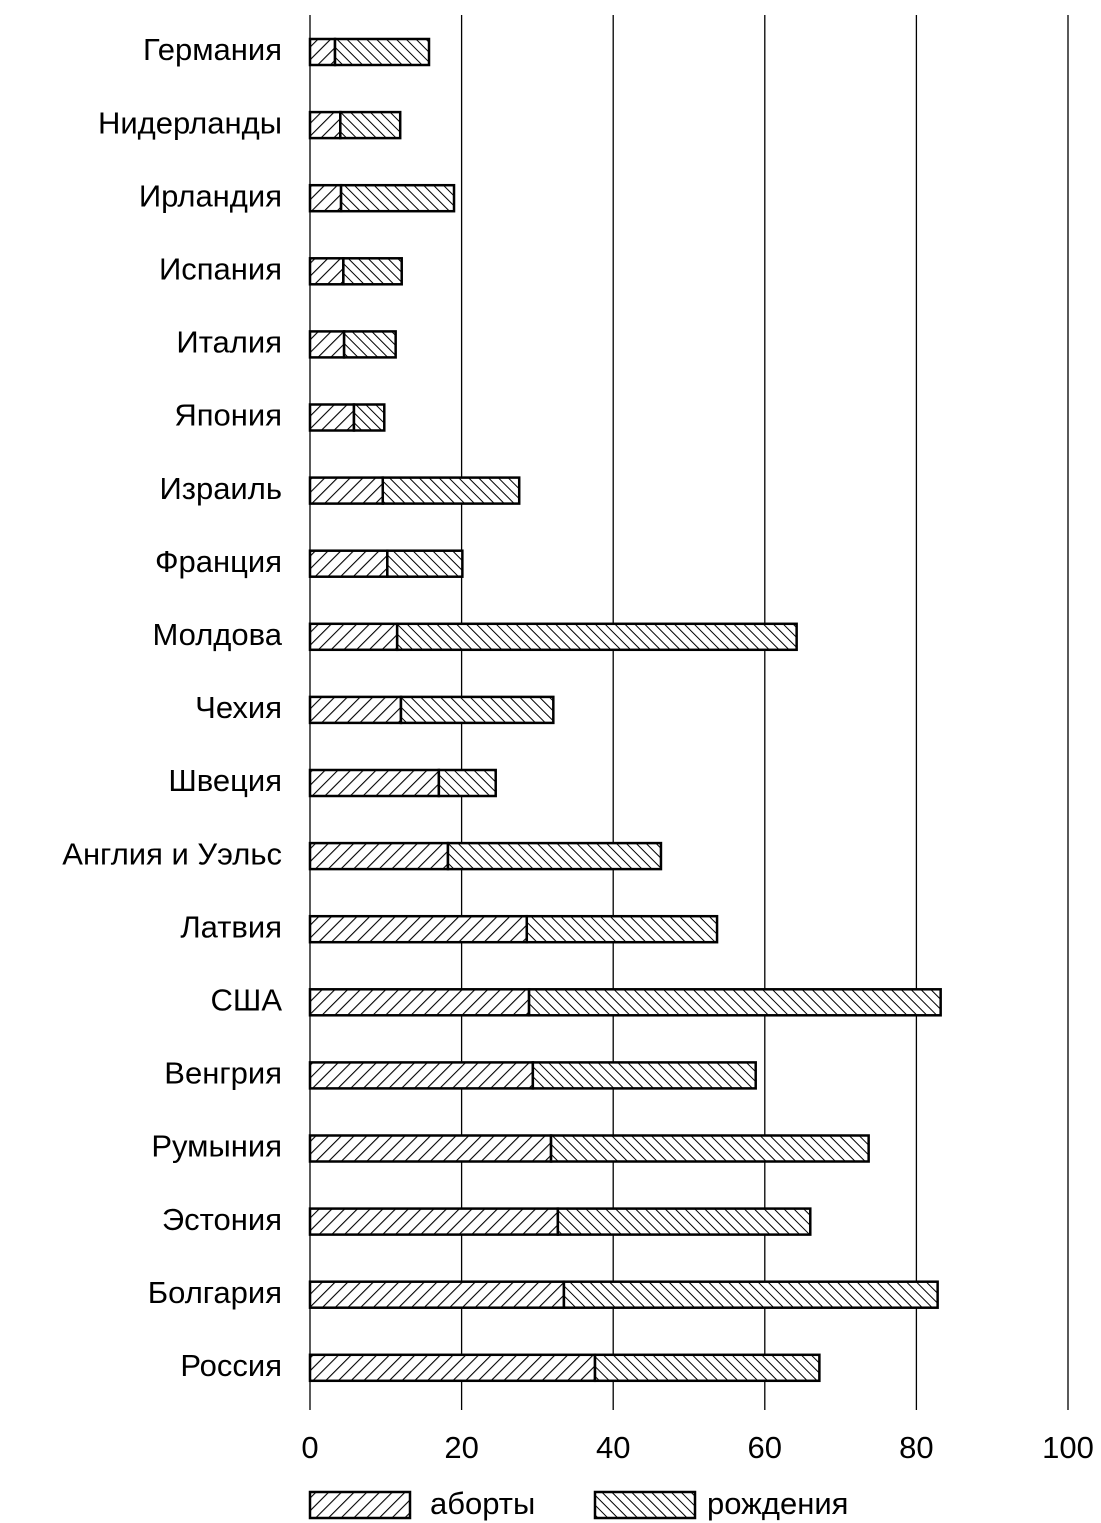 This screenshot has height=1523, width=1101. What do you see at coordinates (222, 1219) in the screenshot?
I see `y-tick-label: Эстония` at bounding box center [222, 1219].